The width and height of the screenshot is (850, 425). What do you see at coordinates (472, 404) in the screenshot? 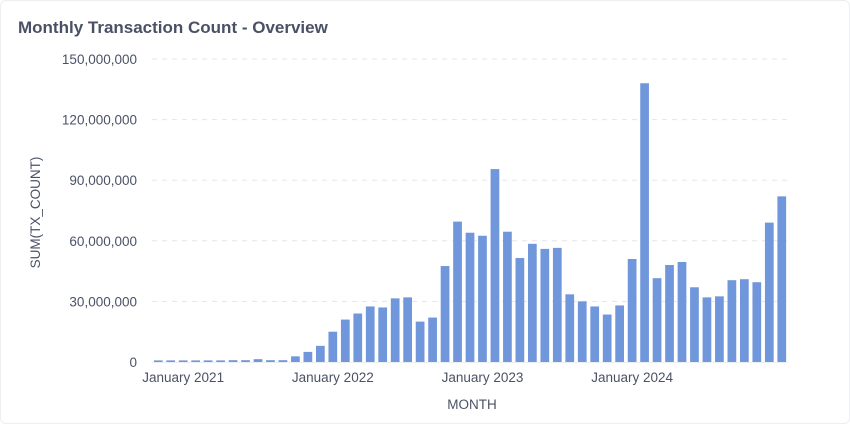
I see `x-axis-title: MONTH` at bounding box center [472, 404].